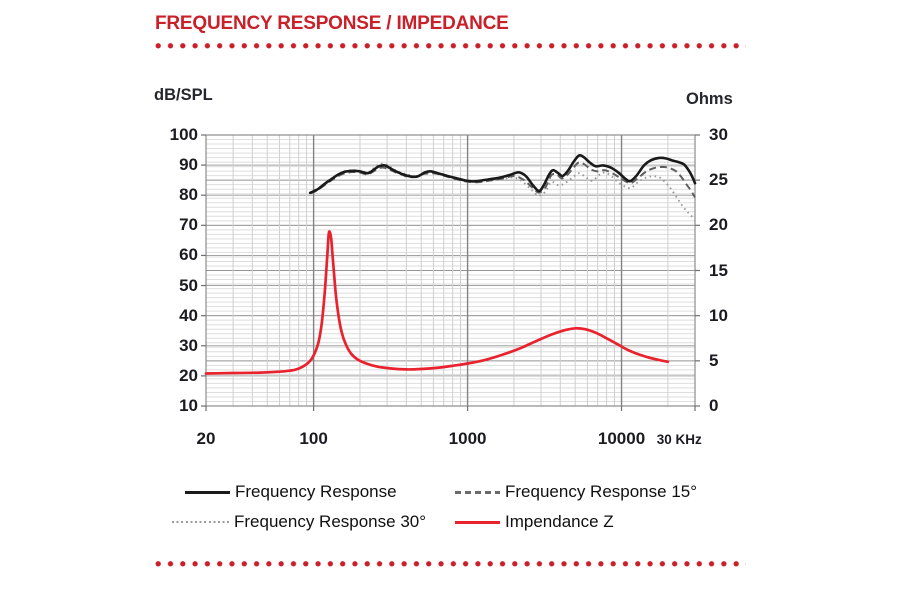  I want to click on legend-item-frequency-response-15: Frequency Response 15°, so click(576, 492).